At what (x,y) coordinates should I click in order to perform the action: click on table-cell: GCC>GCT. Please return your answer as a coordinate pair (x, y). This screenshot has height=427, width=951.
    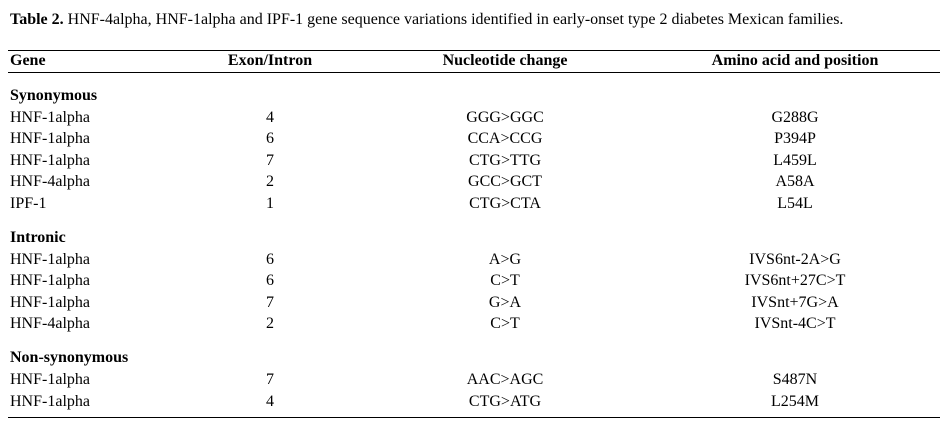
    Looking at the image, I should click on (505, 182).